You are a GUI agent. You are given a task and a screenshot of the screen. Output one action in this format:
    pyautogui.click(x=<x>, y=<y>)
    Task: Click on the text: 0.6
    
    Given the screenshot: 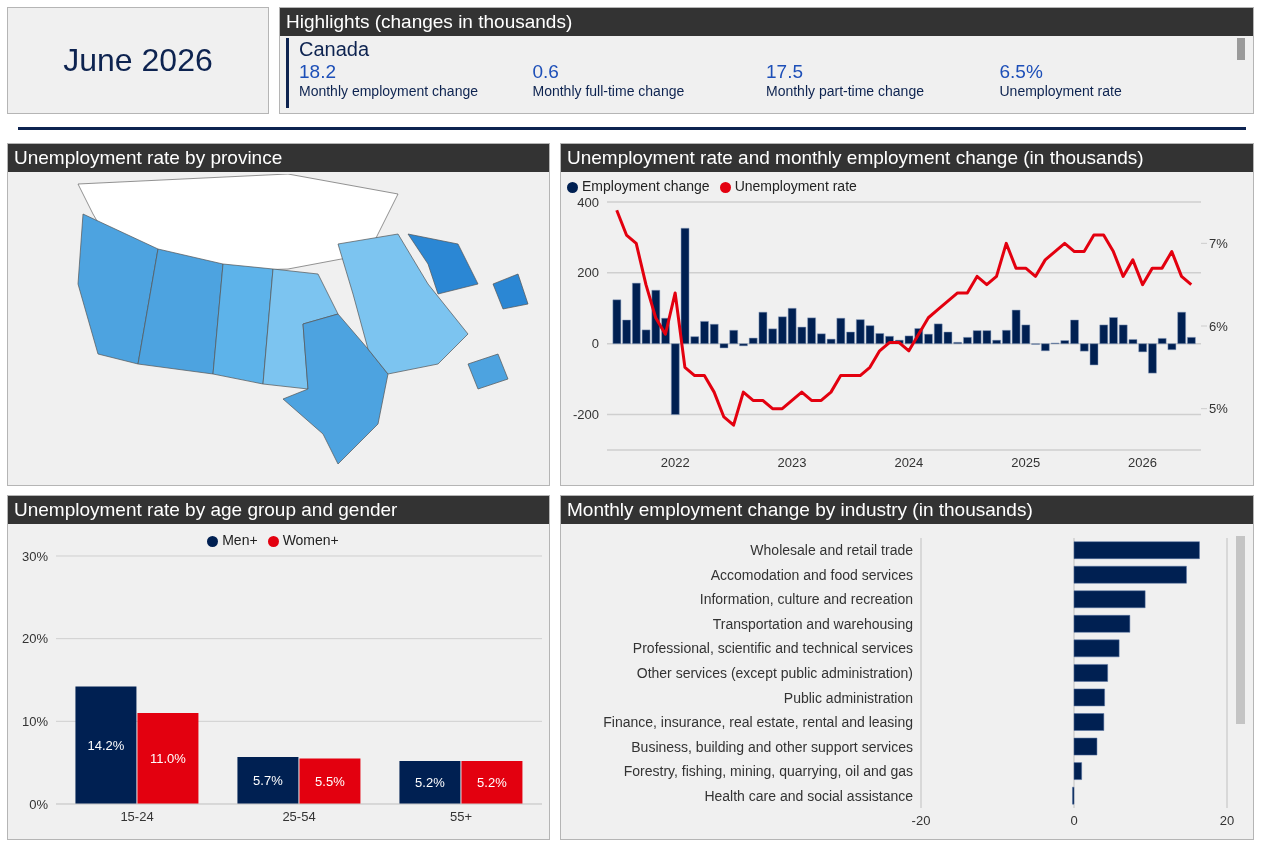 What is the action you would take?
    pyautogui.click(x=546, y=72)
    